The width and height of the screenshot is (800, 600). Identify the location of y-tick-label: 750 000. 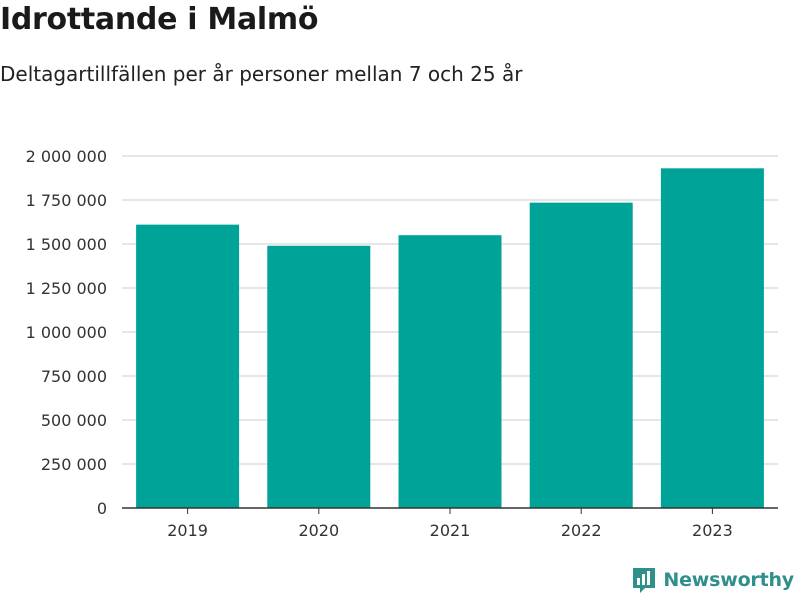
(74, 376).